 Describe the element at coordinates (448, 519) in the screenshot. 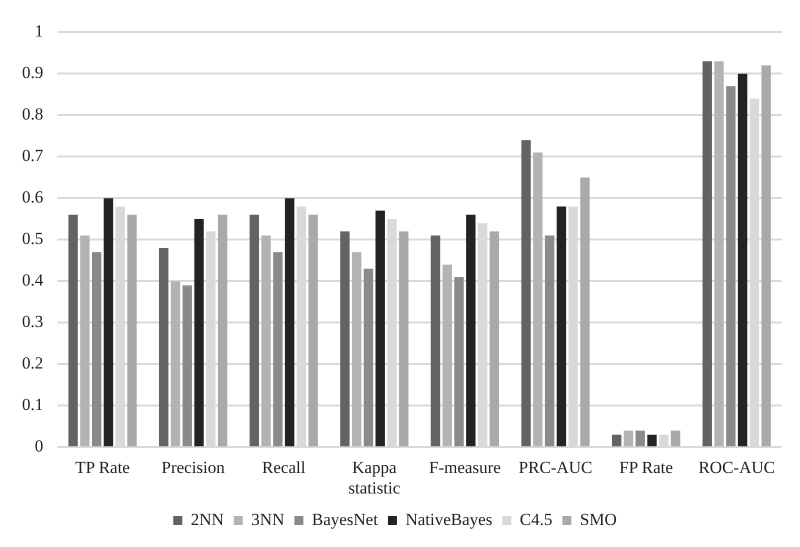

I see `legend-label: NativeBayes` at that location.